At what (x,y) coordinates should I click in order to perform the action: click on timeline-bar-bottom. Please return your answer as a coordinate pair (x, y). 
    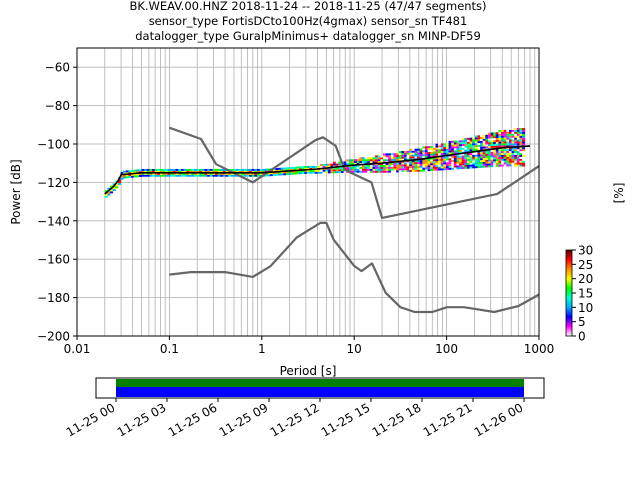
    Looking at the image, I should click on (320, 392).